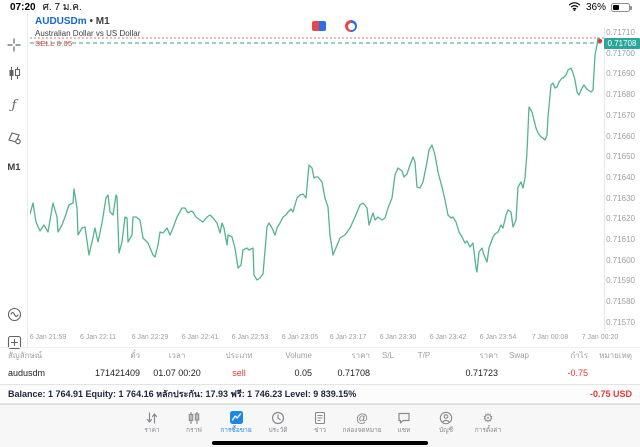  I want to click on objects-icon, so click(14, 140).